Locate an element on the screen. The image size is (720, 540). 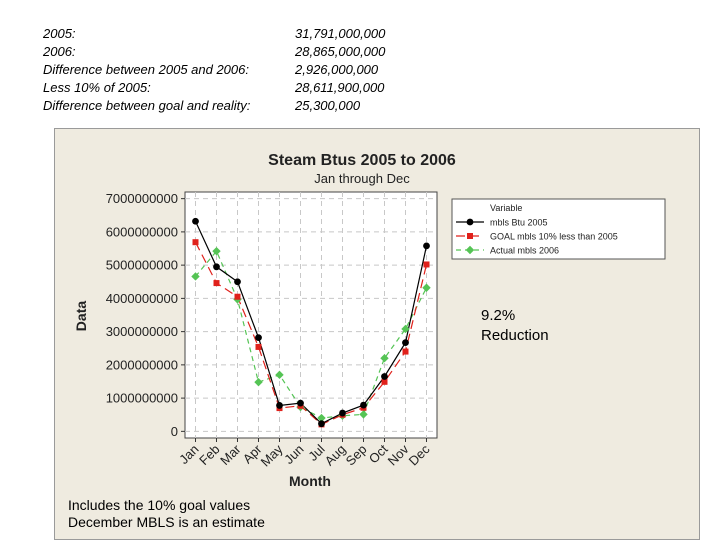
legend-entry: mbls Btu 2005 is located at coordinates (519, 223).